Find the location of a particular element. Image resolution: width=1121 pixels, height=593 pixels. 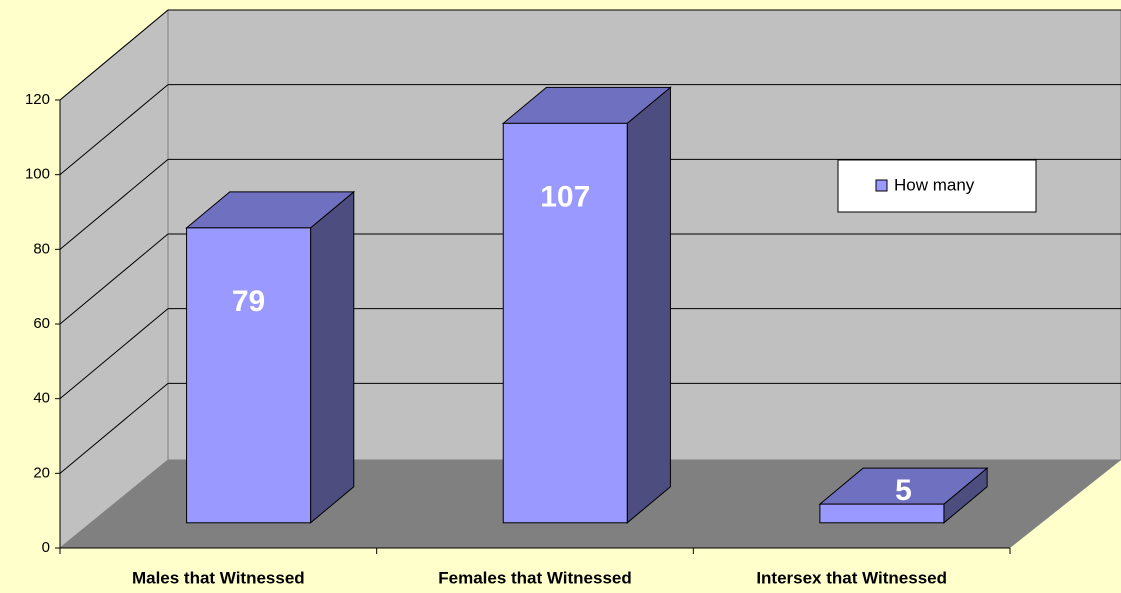

legend-box is located at coordinates (937, 186).